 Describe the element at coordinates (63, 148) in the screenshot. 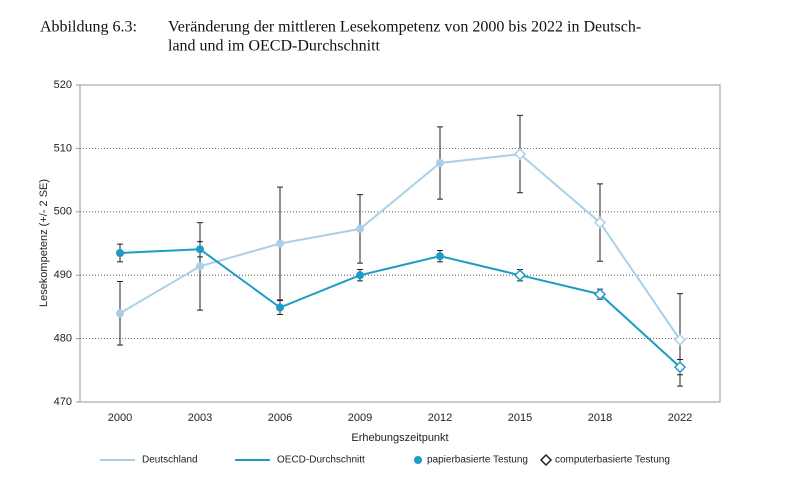

I see `y-tick-label: 510` at that location.